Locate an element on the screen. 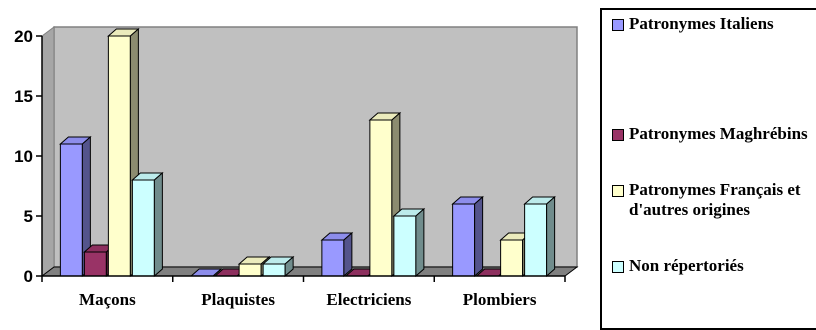 Image resolution: width=816 pixels, height=330 pixels. x-tick-label: Plombiers is located at coordinates (500, 299).